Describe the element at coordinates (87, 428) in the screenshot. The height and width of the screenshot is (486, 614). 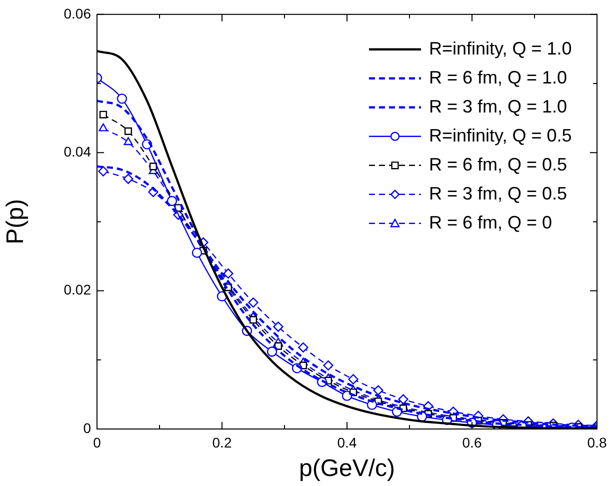
I see `y-tick-label: 0` at that location.